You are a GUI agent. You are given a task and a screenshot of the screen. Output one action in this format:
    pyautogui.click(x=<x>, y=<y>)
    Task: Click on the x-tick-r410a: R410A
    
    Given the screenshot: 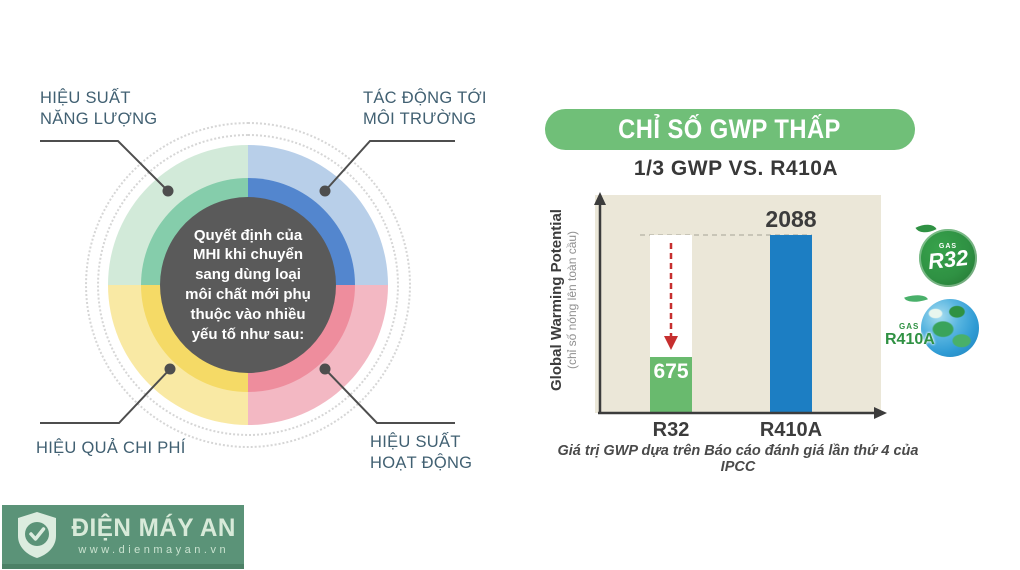 What is the action you would take?
    pyautogui.click(x=791, y=430)
    